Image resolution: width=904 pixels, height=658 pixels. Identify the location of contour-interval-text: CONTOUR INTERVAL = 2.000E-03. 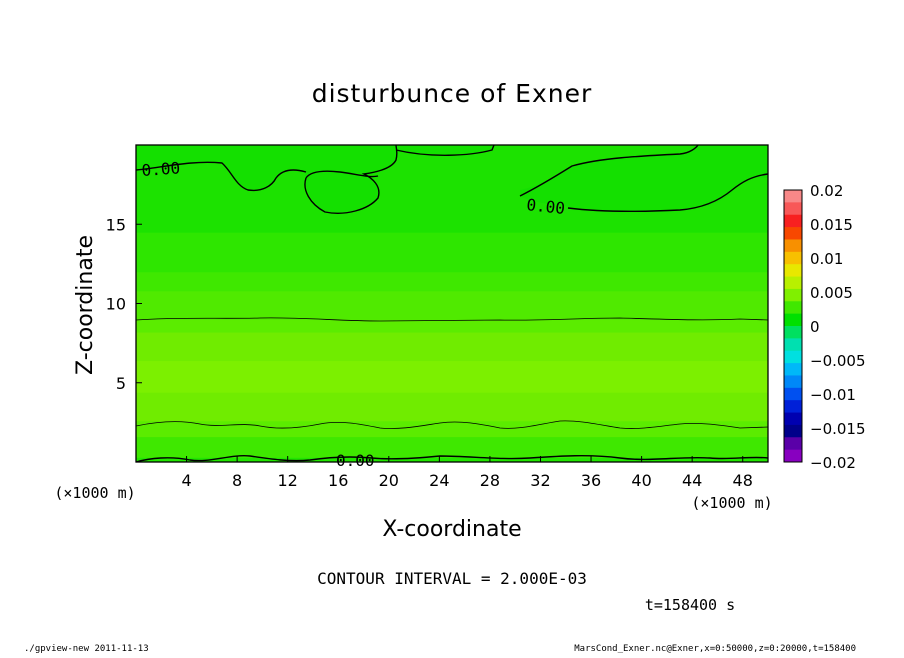
(452, 578).